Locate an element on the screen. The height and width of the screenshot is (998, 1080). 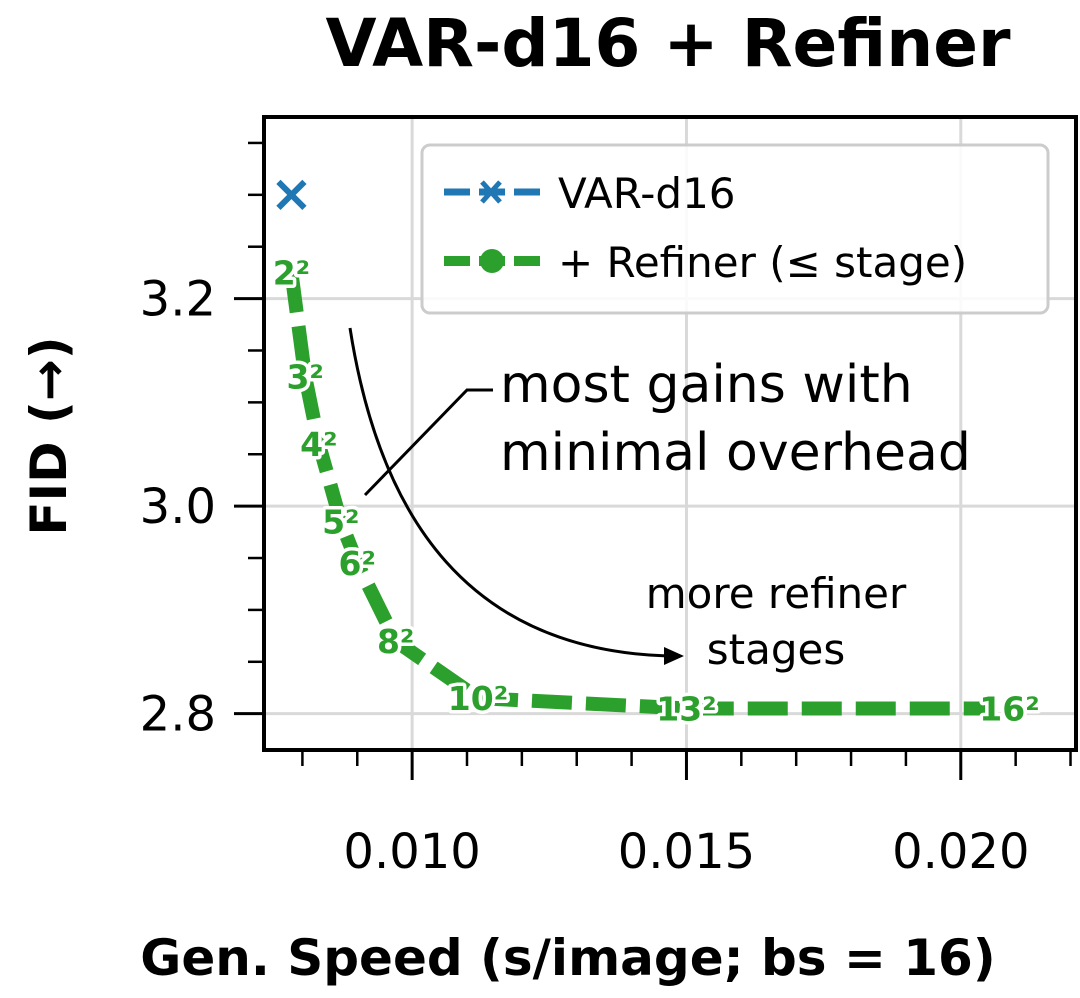
annotation-stages-line-1: more refiner is located at coordinates (776, 593).